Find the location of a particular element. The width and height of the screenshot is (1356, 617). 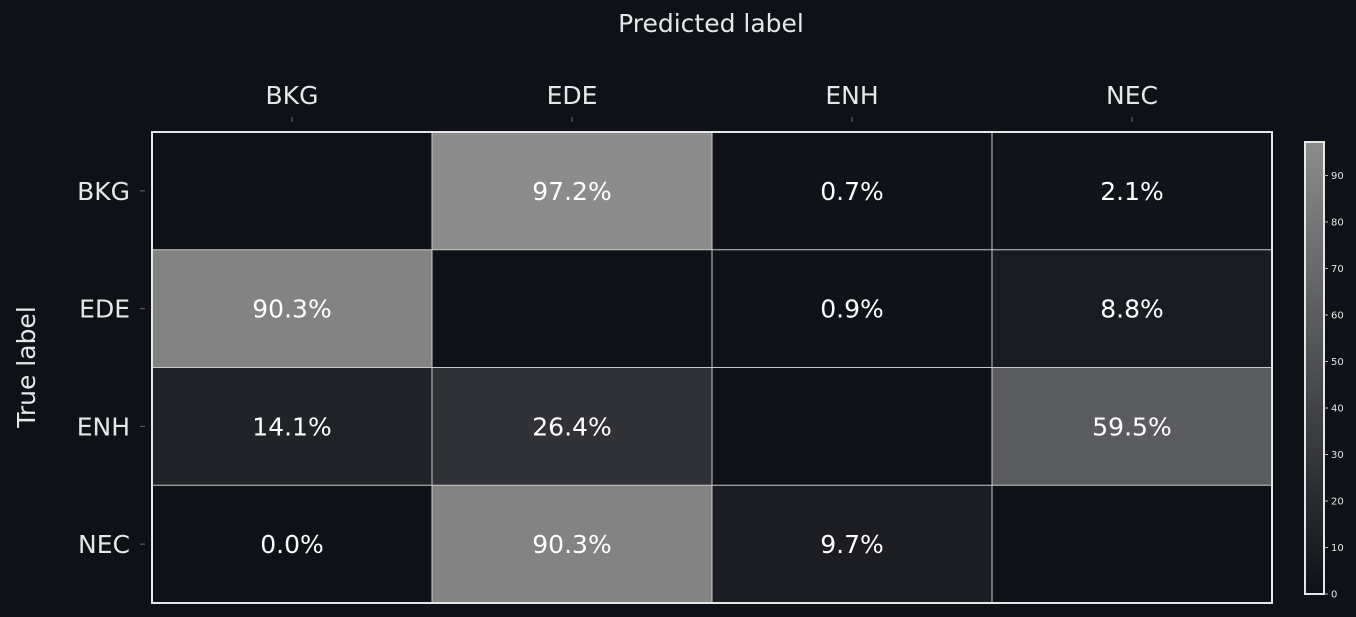

cell-value-label: 0.7% is located at coordinates (852, 191).